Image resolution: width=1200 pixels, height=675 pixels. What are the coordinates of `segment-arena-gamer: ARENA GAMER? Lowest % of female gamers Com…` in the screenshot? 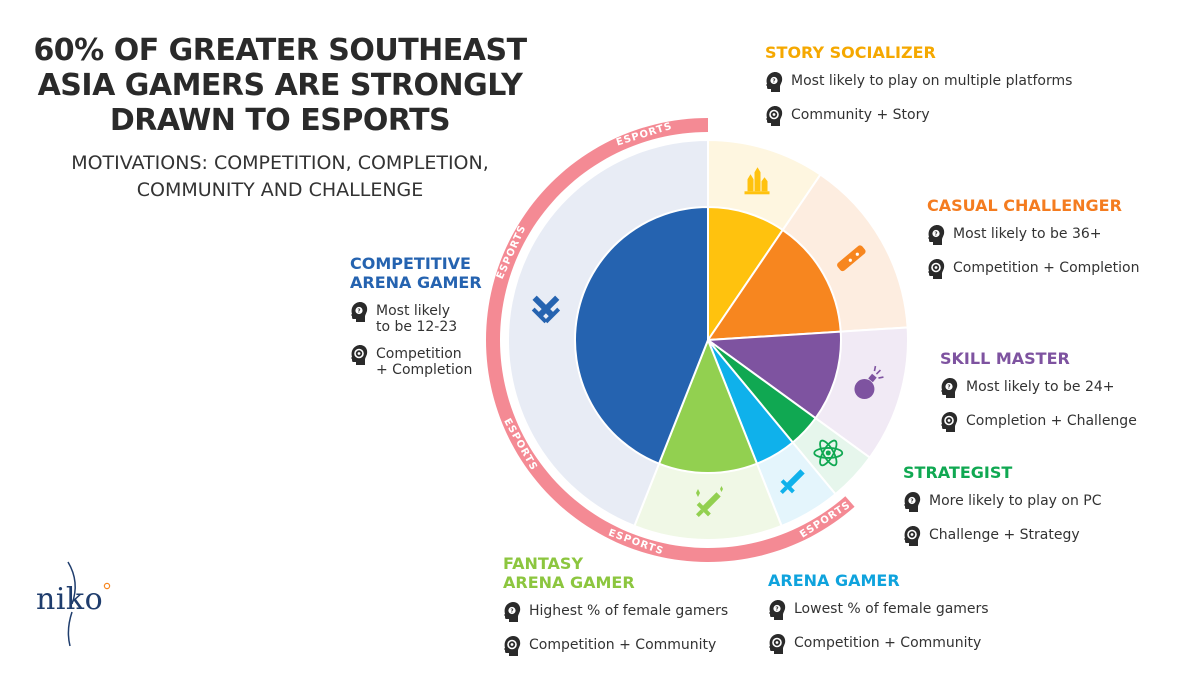 It's located at (878, 614).